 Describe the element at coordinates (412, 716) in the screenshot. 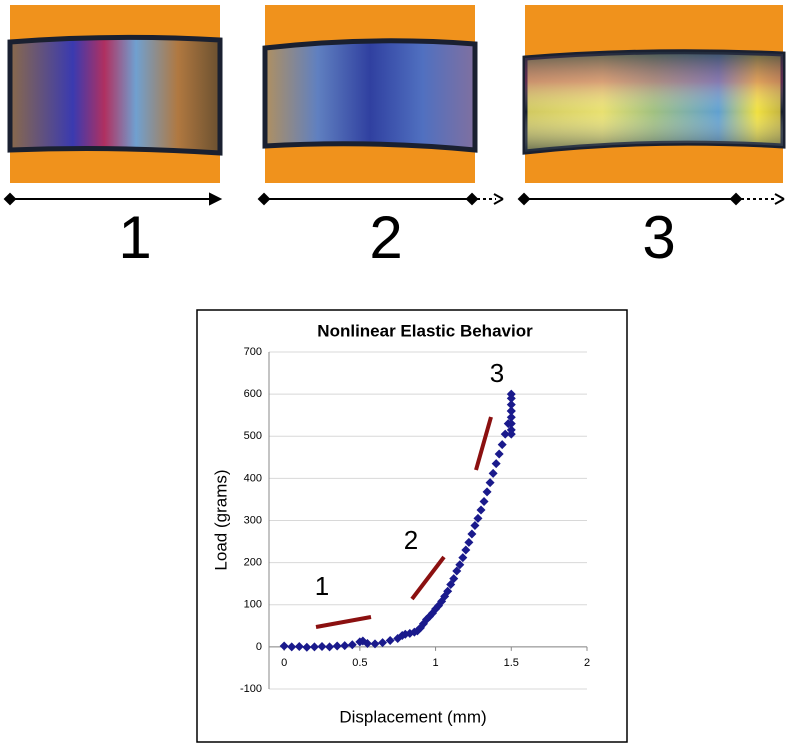

I see `x-axis-label: Displacement (mm)` at that location.